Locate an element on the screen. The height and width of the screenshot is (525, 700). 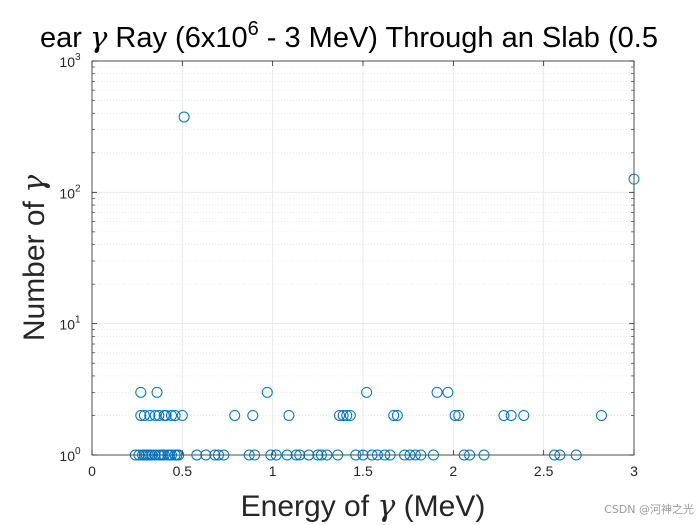
y-axis-label: Number of γ is located at coordinates (34, 258).